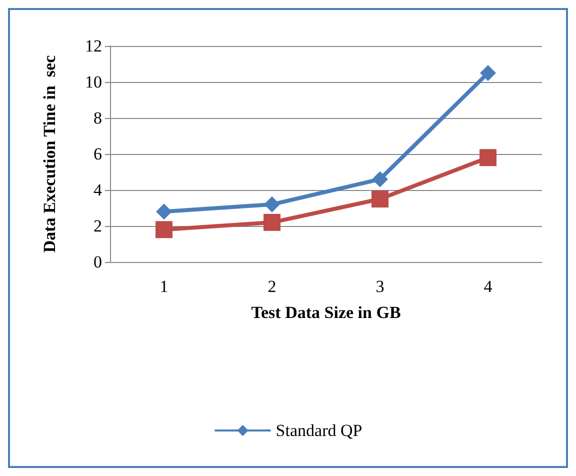  I want to click on y-tick-label: 2, so click(98, 226).